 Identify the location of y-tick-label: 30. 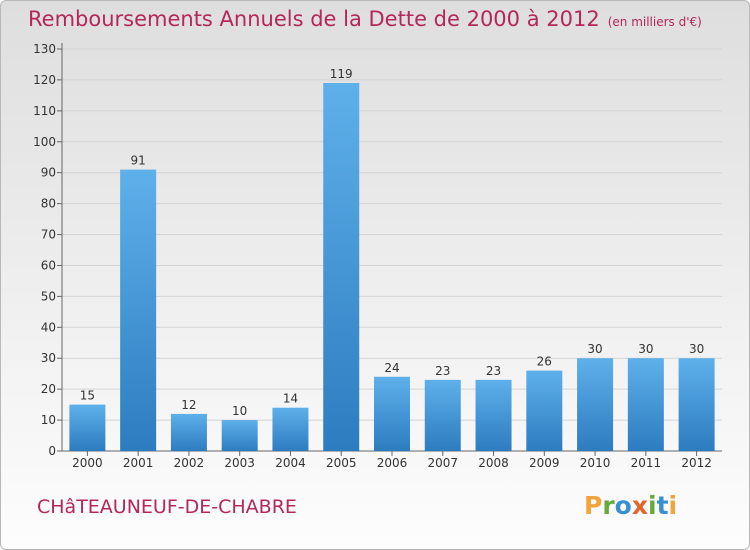
(48, 358).